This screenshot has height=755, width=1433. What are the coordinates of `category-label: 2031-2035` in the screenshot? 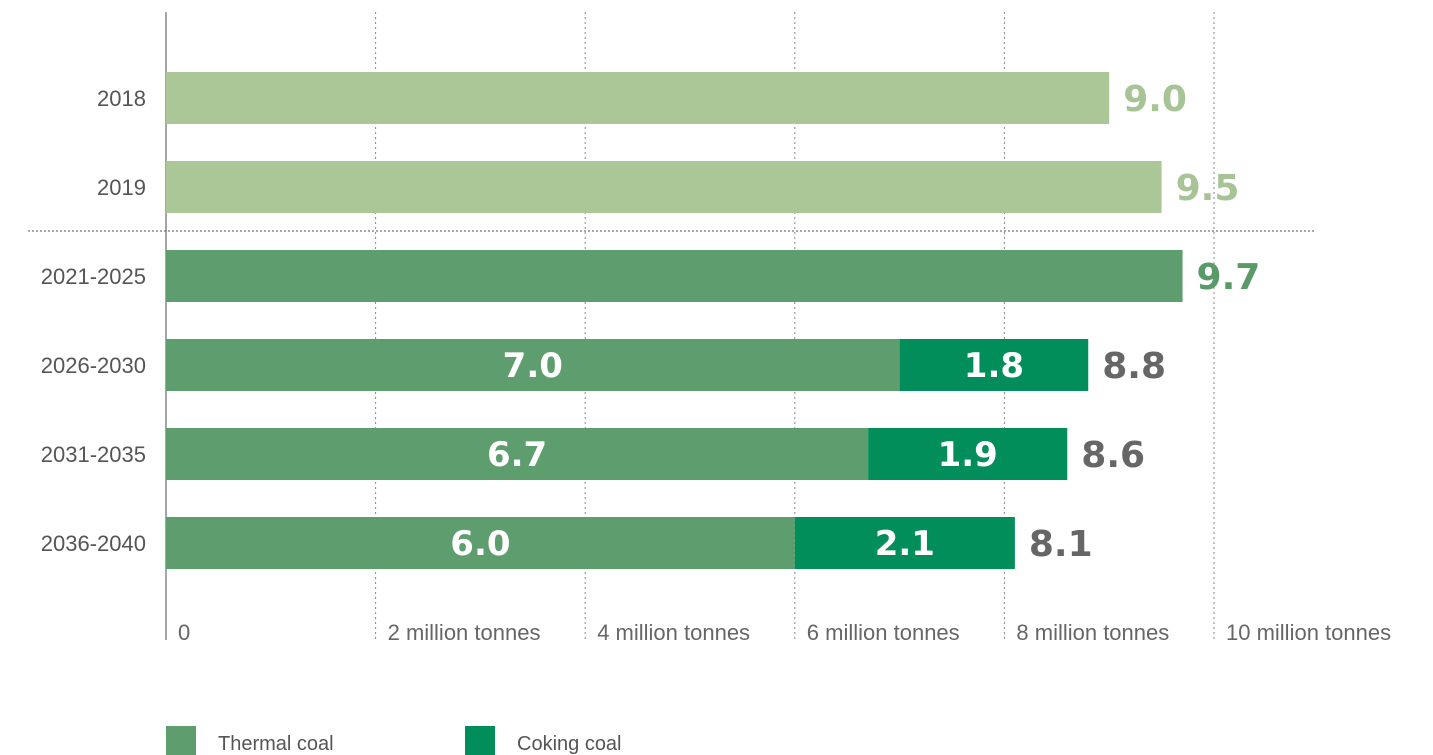 It's located at (93, 454).